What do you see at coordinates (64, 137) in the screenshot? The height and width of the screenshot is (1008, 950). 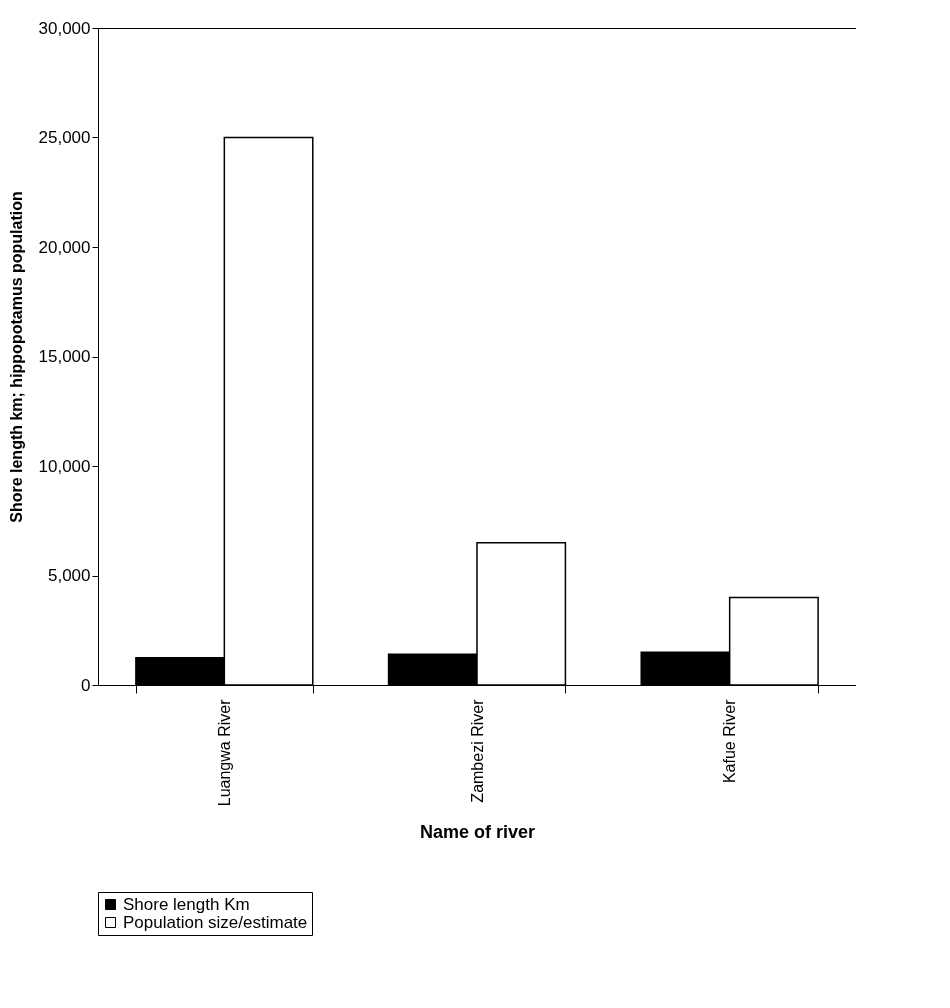 I see `y-tick-label: 25,000` at bounding box center [64, 137].